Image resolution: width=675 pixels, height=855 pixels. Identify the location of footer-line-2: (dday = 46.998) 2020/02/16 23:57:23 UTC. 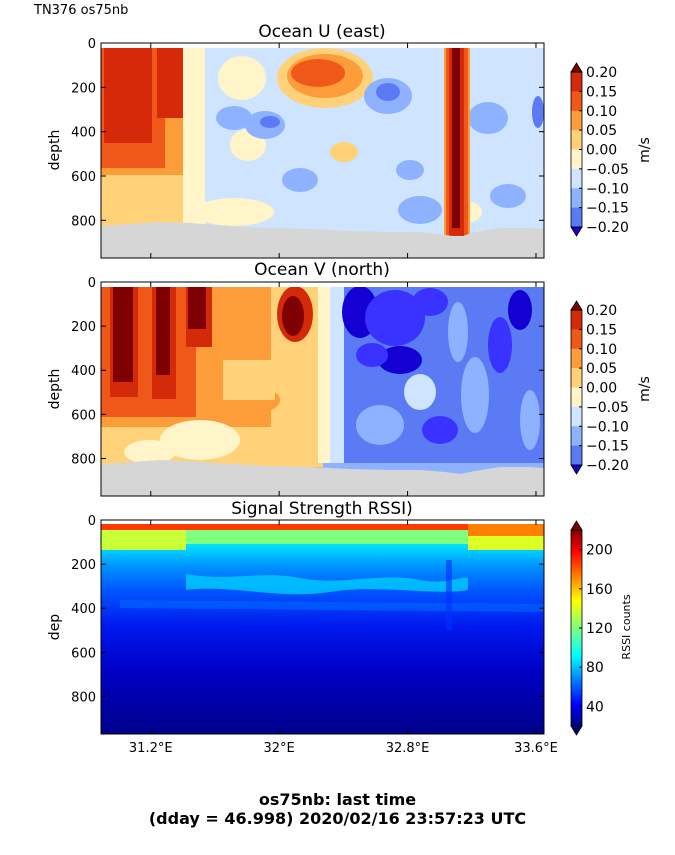
(337, 818).